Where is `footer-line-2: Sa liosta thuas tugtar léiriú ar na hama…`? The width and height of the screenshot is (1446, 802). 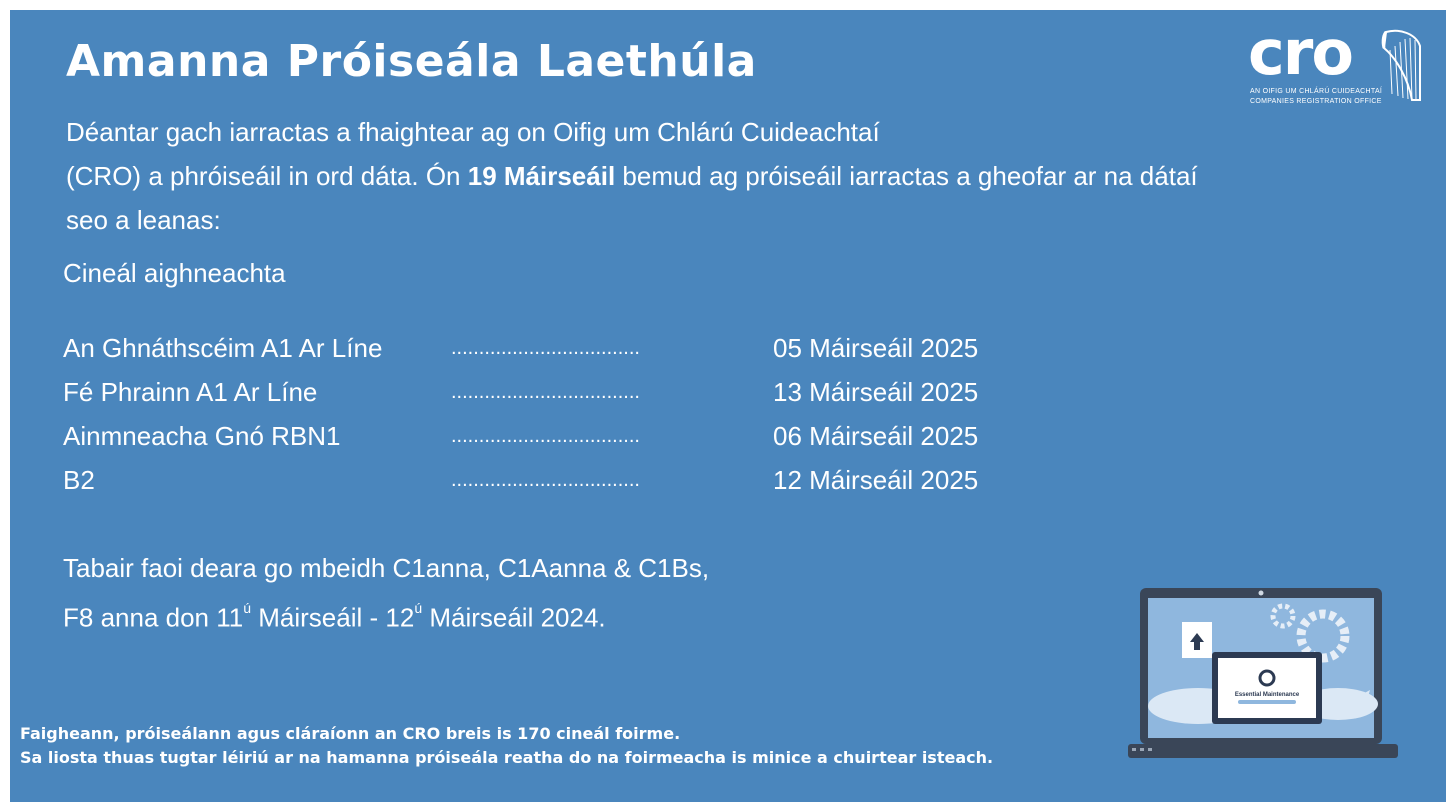 footer-line-2: Sa liosta thuas tugtar léiriú ar na hama… is located at coordinates (507, 757).